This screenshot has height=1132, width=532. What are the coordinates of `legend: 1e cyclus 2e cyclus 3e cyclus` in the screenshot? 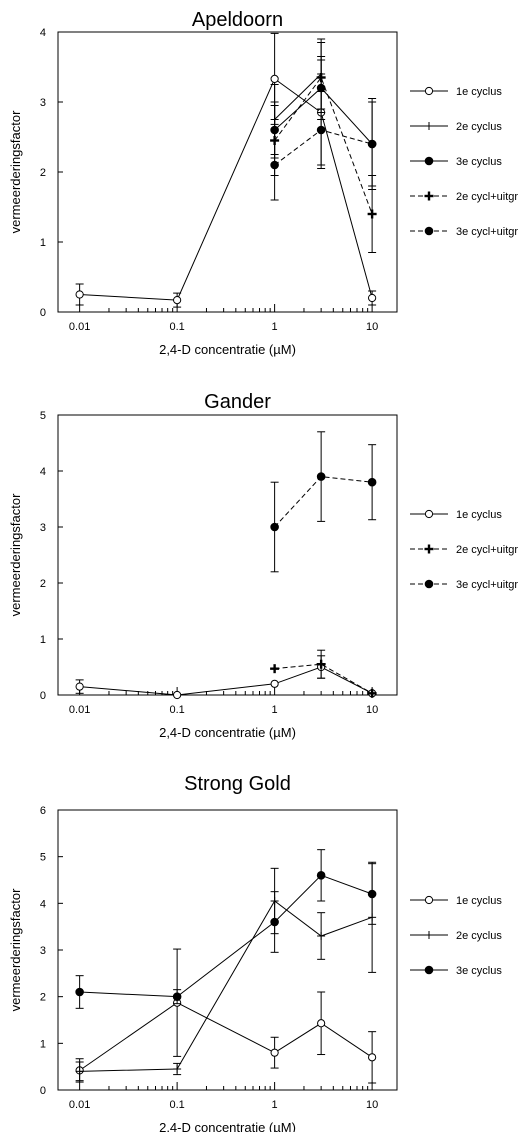 It's located at (456, 936).